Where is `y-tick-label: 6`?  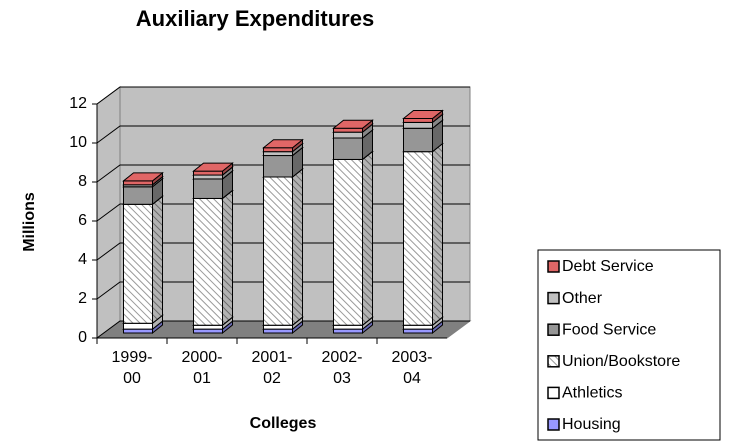
y-tick-label: 6 is located at coordinates (82, 220).